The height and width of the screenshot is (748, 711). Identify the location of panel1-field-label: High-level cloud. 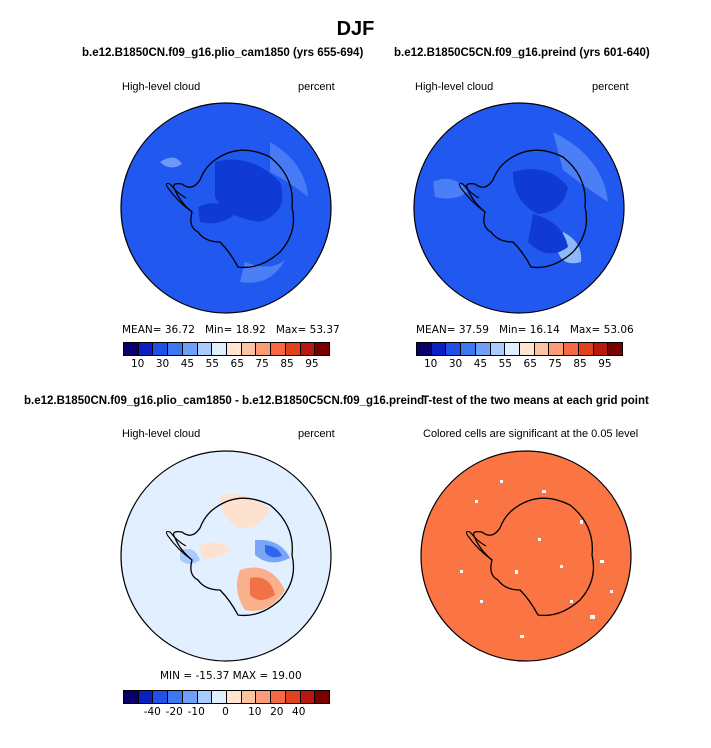
(161, 87).